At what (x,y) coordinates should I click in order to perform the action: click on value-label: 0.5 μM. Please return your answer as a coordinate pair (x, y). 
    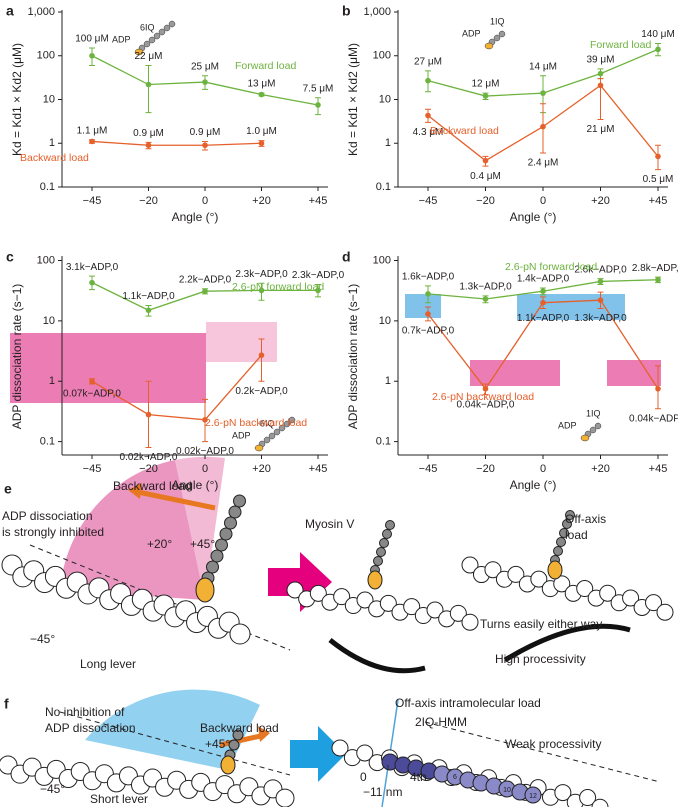
    Looking at the image, I should click on (658, 179).